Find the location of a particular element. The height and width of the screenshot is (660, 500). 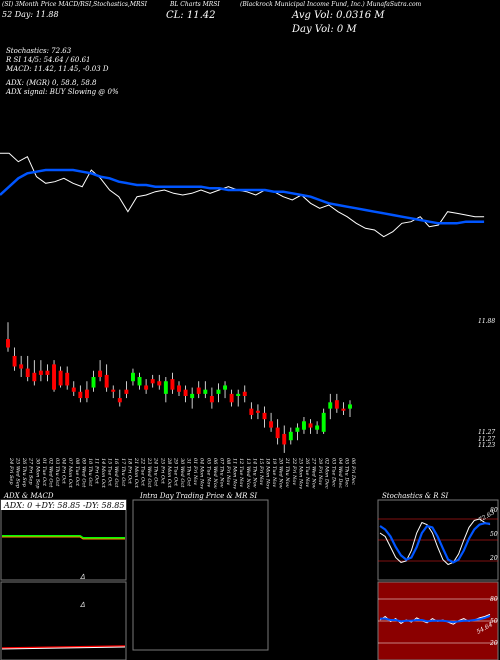

adx-panel-title: ADX & MACD is located at coordinates (29, 496).